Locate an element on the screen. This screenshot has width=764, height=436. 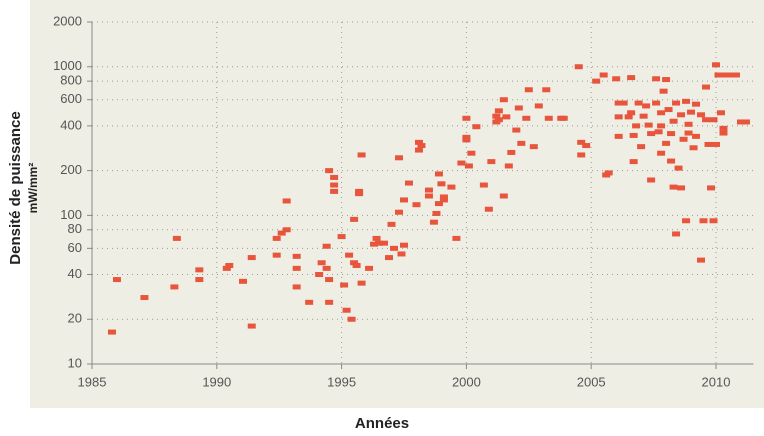
y-tick-label: 80 is located at coordinates (75, 228).